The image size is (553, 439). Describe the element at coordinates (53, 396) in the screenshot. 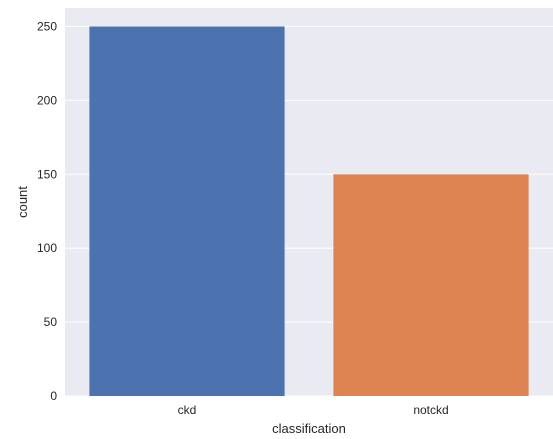

I see `y-tick-label-0: 0` at that location.